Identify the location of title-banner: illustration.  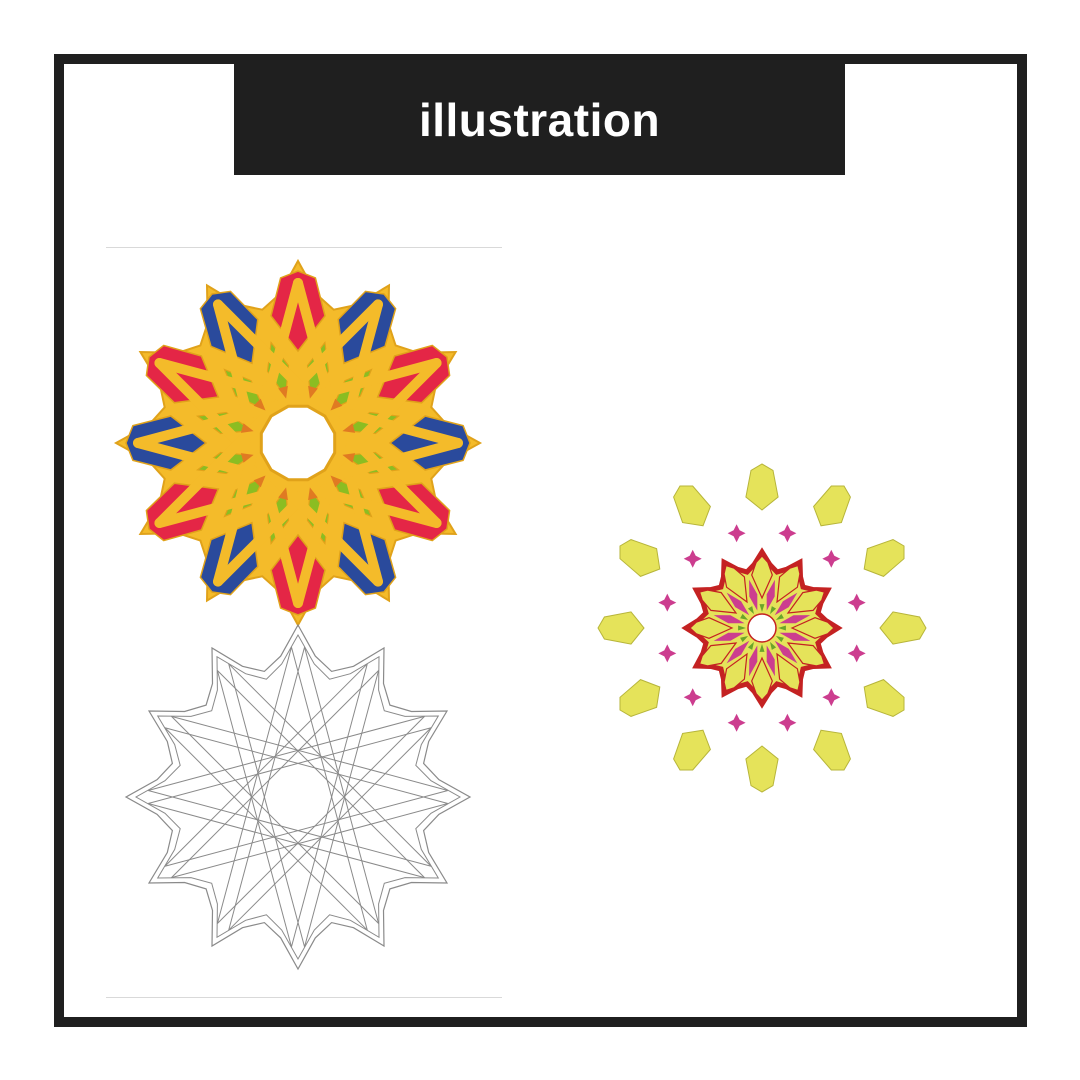
(539, 119).